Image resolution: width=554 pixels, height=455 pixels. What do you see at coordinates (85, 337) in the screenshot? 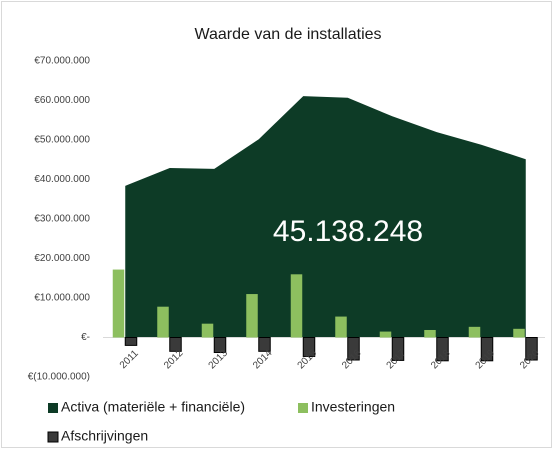
I see `y-tick-label: €-` at bounding box center [85, 337].